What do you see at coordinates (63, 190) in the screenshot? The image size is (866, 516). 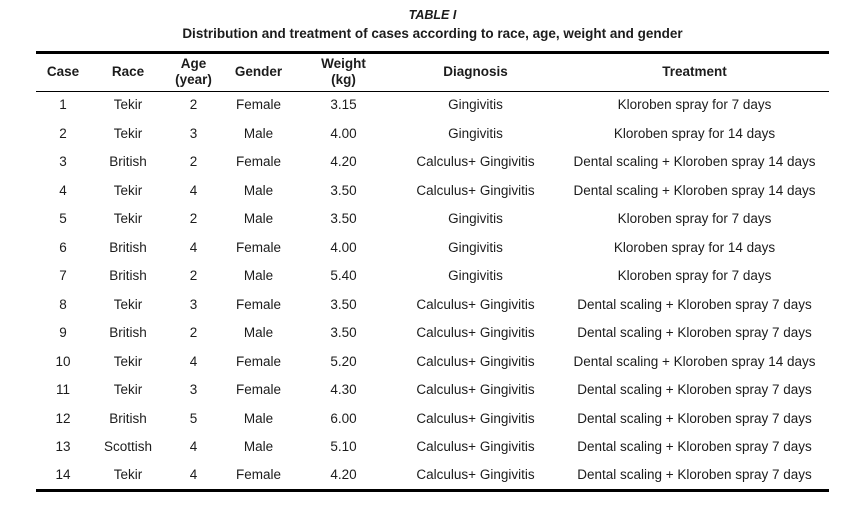 I see `cell-case: 4` at bounding box center [63, 190].